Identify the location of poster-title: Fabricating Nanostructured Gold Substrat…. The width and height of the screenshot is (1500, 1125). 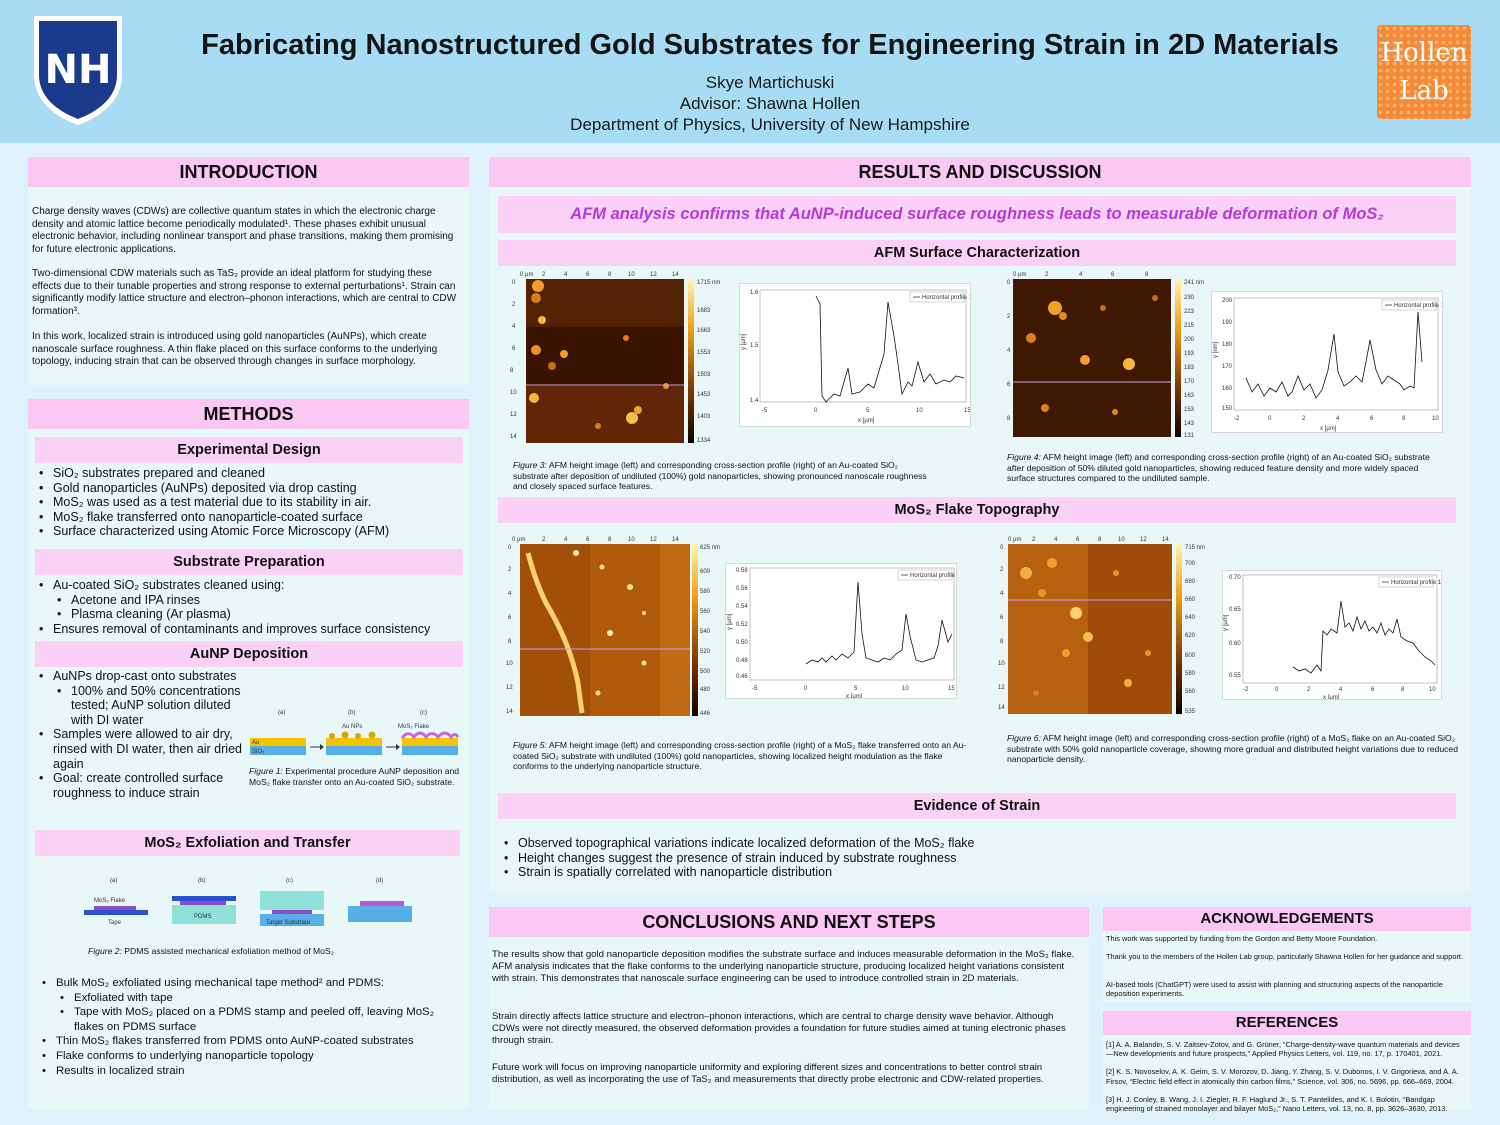
(770, 45).